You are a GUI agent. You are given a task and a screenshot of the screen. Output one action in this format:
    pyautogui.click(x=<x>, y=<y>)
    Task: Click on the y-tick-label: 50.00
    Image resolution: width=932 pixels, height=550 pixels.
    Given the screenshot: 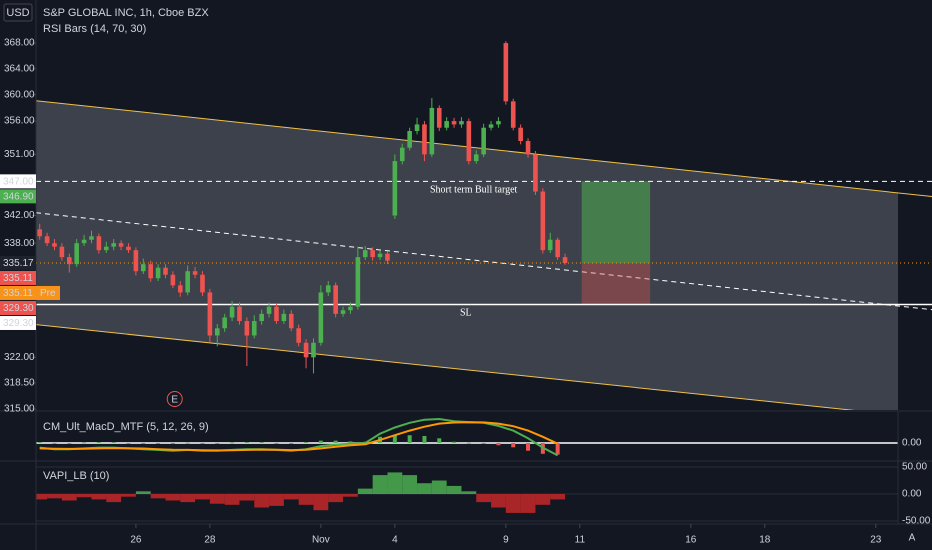 What is the action you would take?
    pyautogui.click(x=914, y=467)
    